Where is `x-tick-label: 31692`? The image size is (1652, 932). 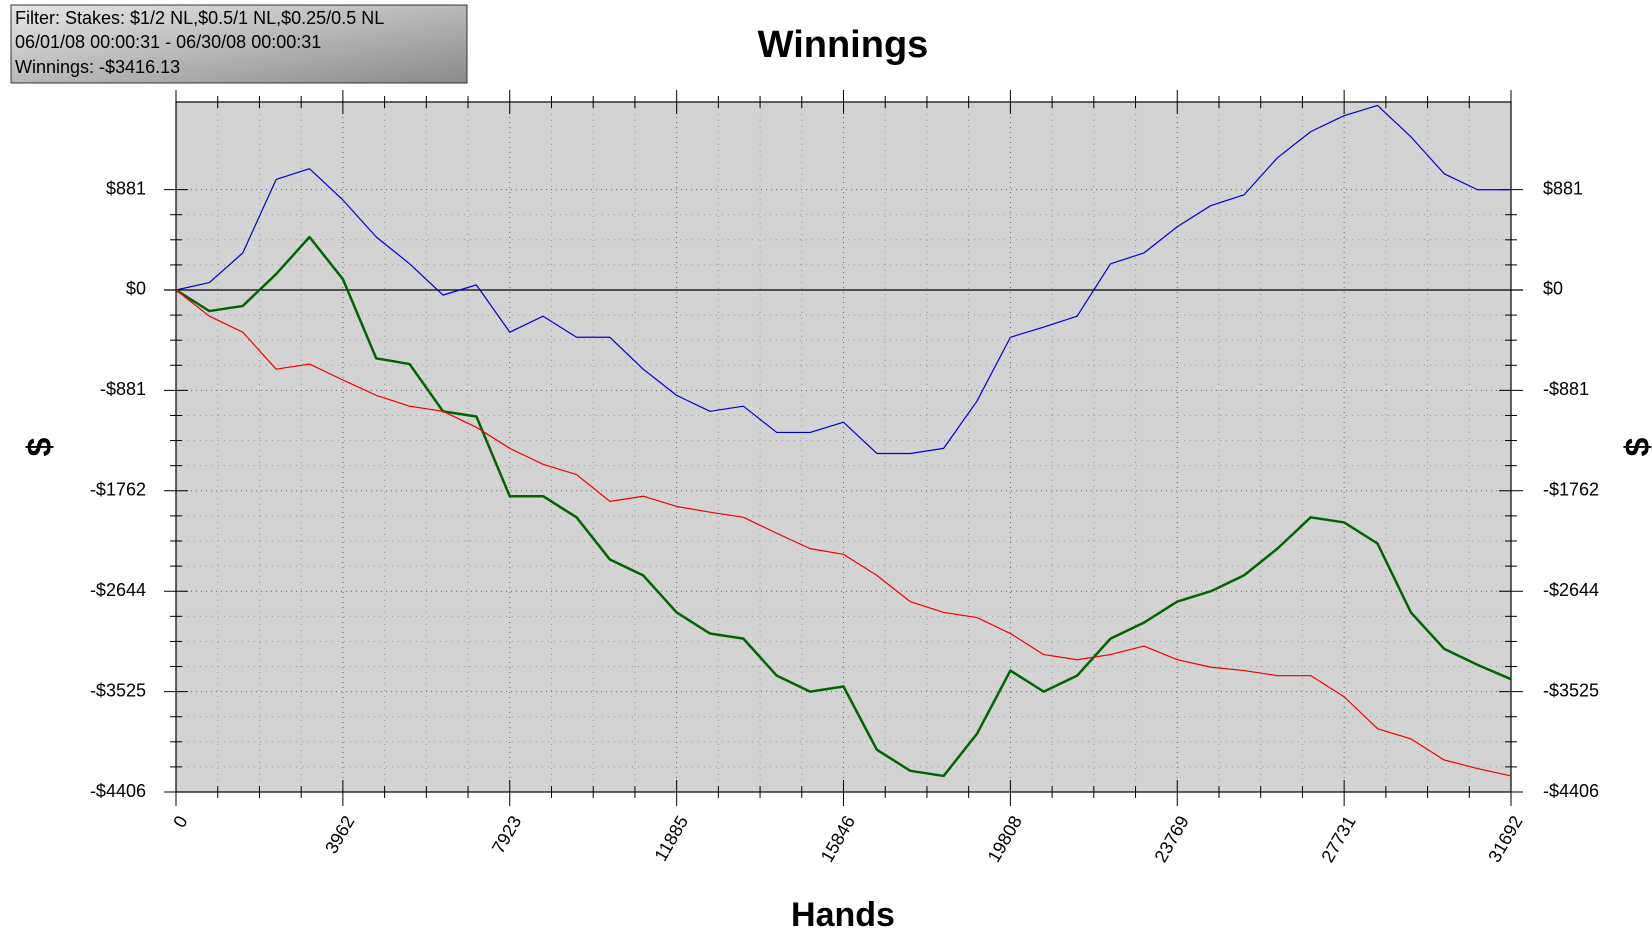
x-tick-label: 31692 is located at coordinates (1505, 838).